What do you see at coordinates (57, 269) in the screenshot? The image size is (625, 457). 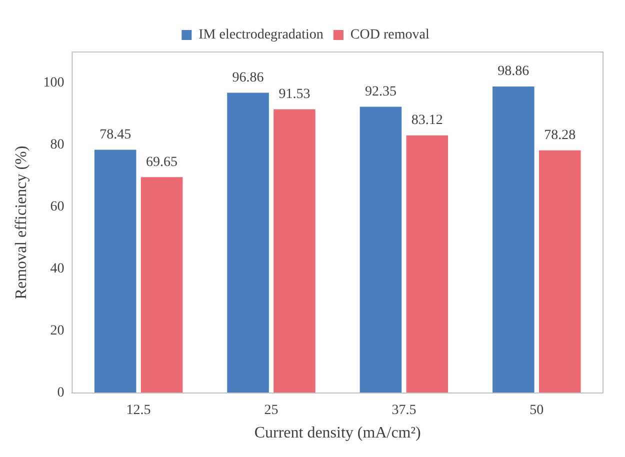 I see `y-tick-label: 40` at bounding box center [57, 269].